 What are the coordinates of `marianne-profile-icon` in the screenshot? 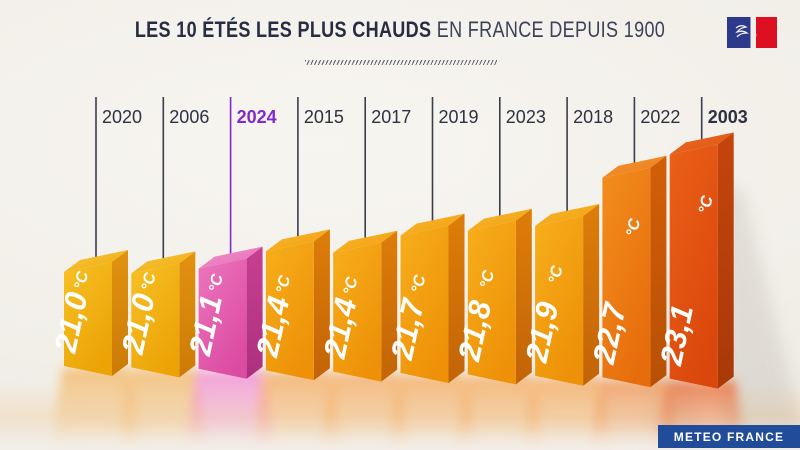 It's located at (753, 31).